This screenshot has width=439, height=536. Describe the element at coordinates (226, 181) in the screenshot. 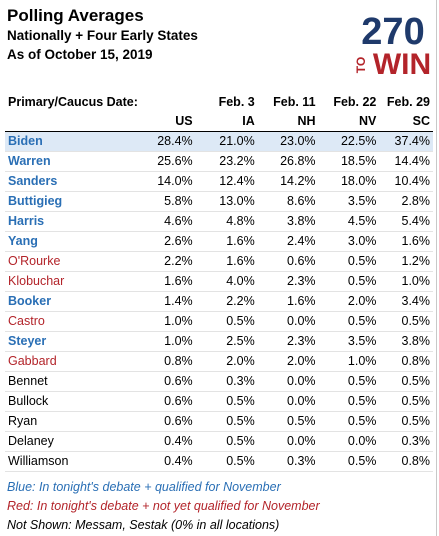

I see `poll-value: 12.4%` at that location.